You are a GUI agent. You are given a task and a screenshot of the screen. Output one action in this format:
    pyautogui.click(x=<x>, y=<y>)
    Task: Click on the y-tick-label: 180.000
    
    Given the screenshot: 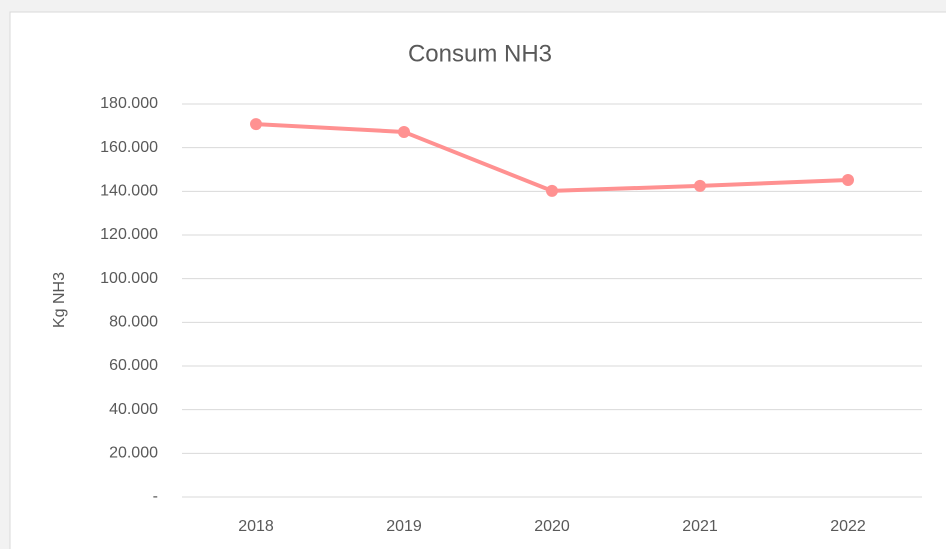 What is the action you would take?
    pyautogui.click(x=129, y=103)
    